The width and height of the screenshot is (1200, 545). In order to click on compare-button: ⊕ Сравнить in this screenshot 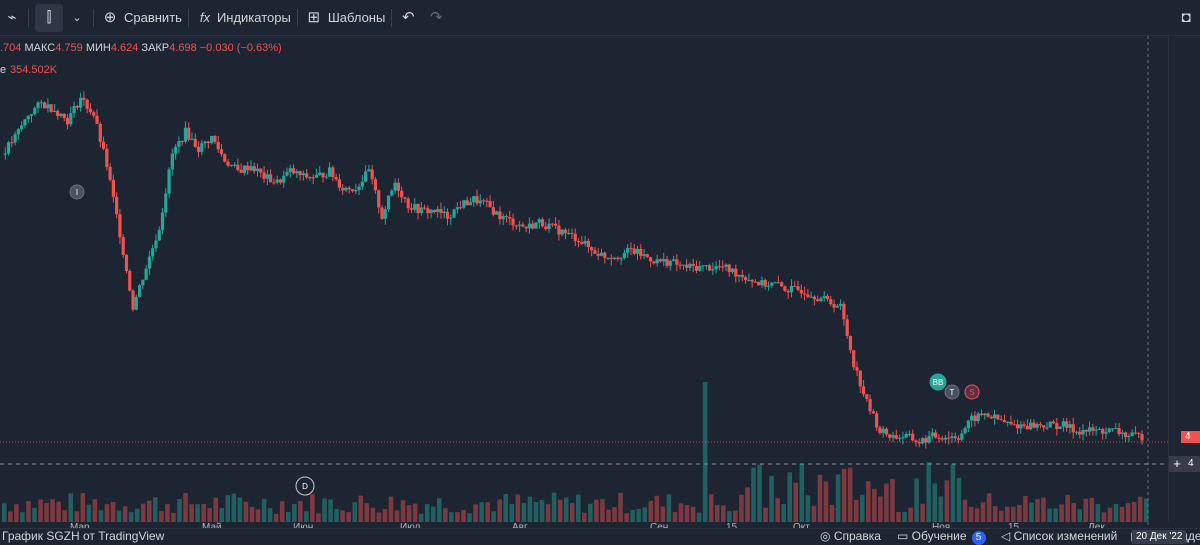, I will do `click(141, 17)`.